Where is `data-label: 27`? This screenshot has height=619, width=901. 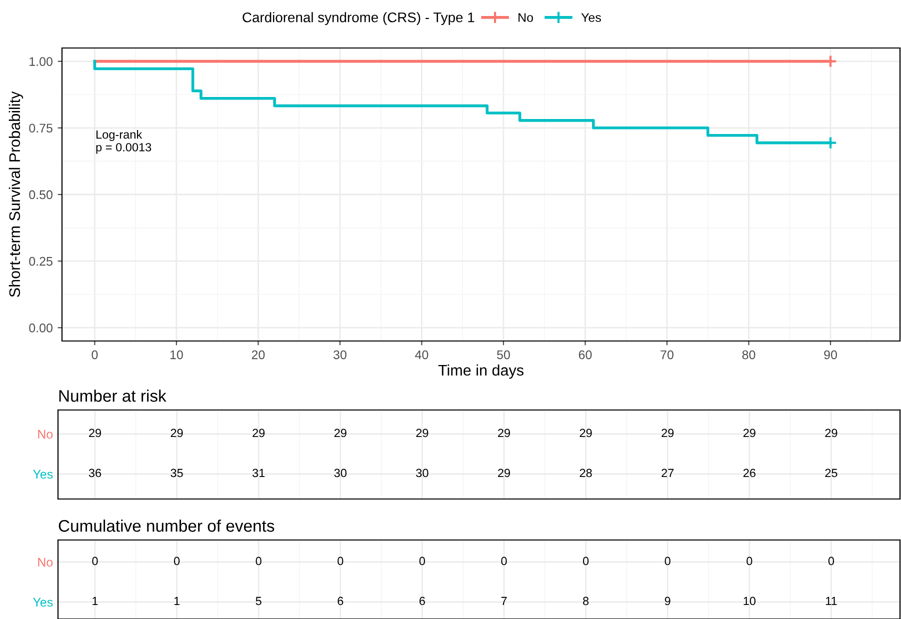
data-label: 27 is located at coordinates (668, 473).